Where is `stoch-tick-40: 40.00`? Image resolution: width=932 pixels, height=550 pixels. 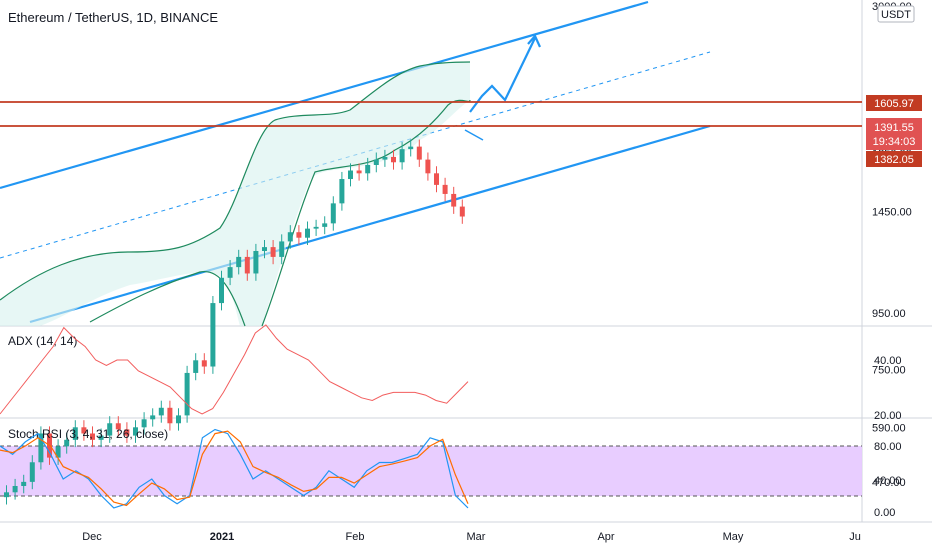 stoch-tick-40: 40.00 is located at coordinates (888, 481).